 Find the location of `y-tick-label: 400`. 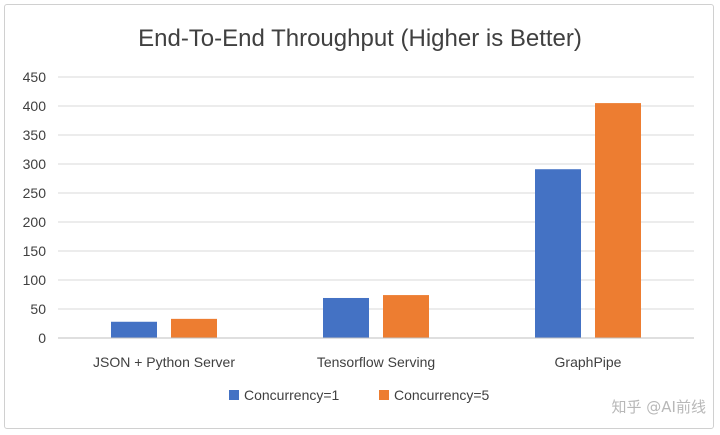

y-tick-label: 400 is located at coordinates (35, 106).